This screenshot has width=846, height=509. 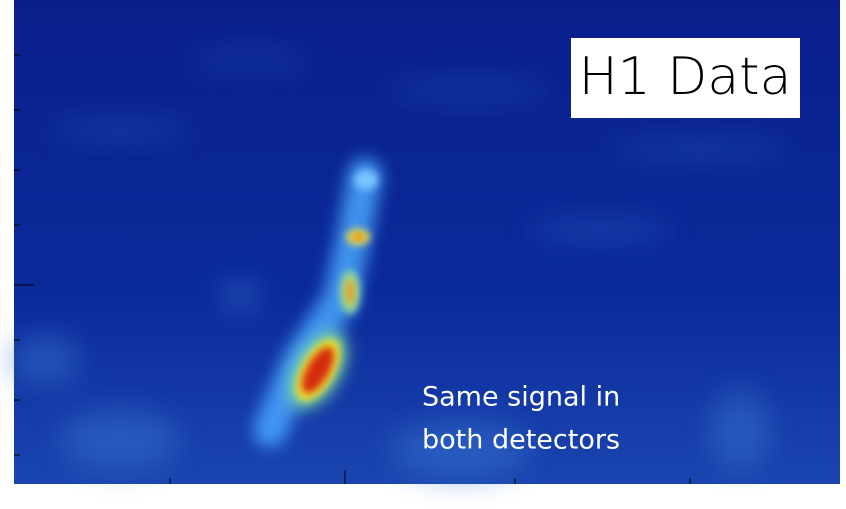 I want to click on detector-label: H1 Data, so click(x=685, y=77).